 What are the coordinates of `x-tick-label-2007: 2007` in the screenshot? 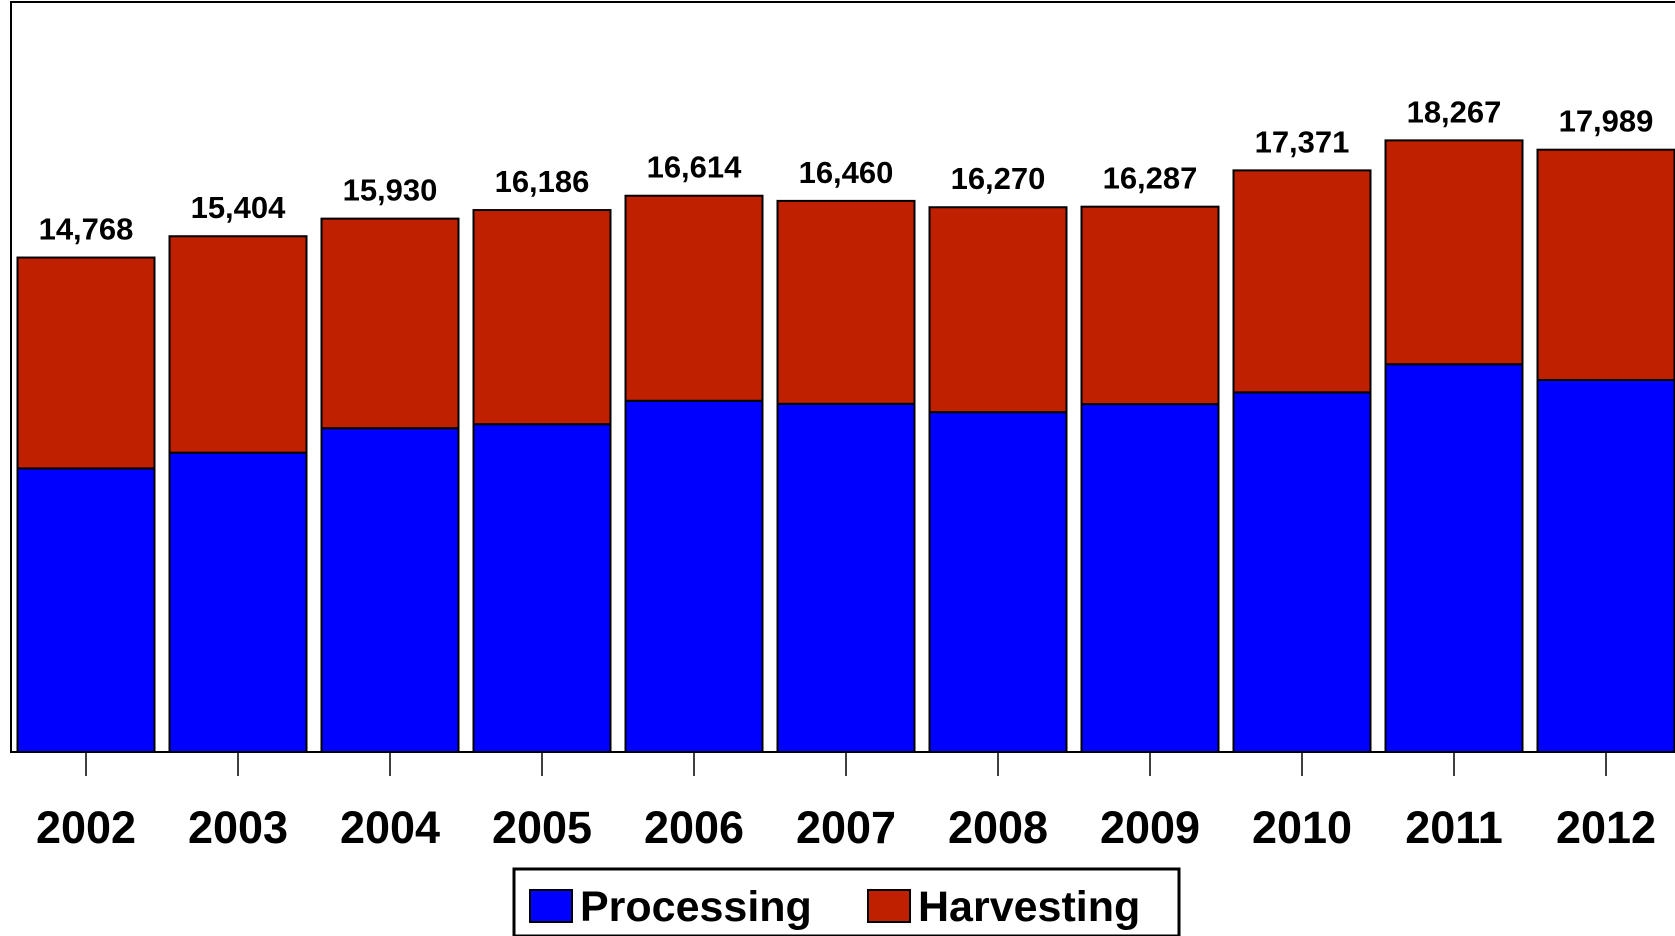 It's located at (846, 827).